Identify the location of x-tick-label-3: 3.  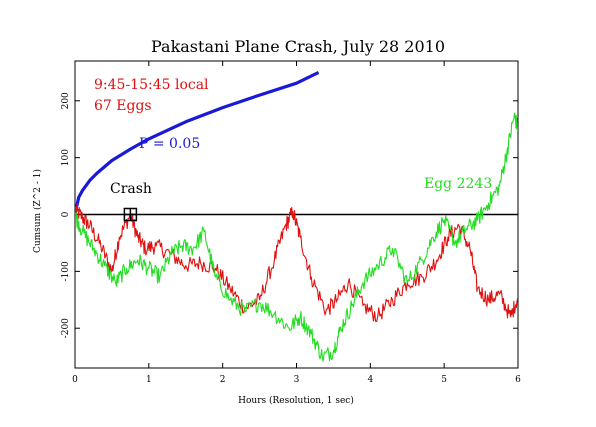
(297, 380).